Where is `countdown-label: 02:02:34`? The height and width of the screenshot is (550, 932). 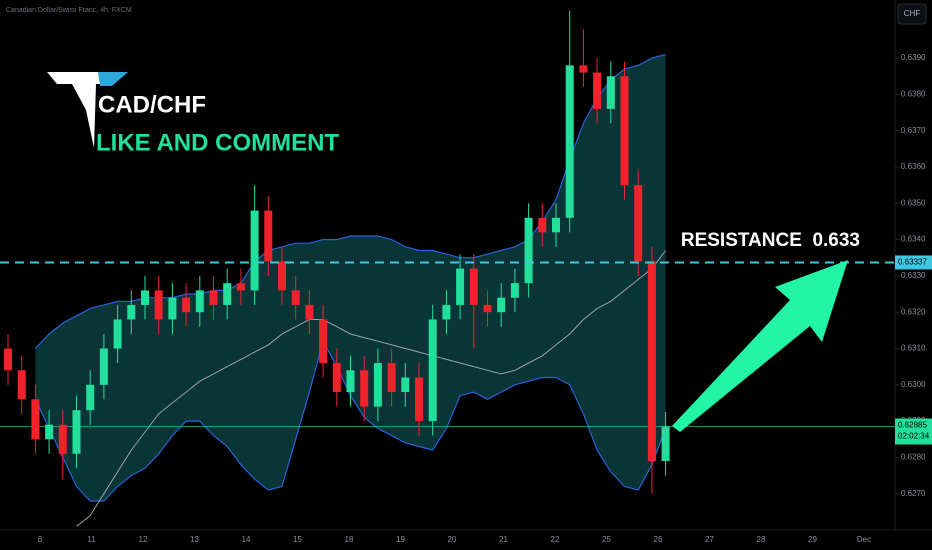 countdown-label: 02:02:34 is located at coordinates (914, 436).